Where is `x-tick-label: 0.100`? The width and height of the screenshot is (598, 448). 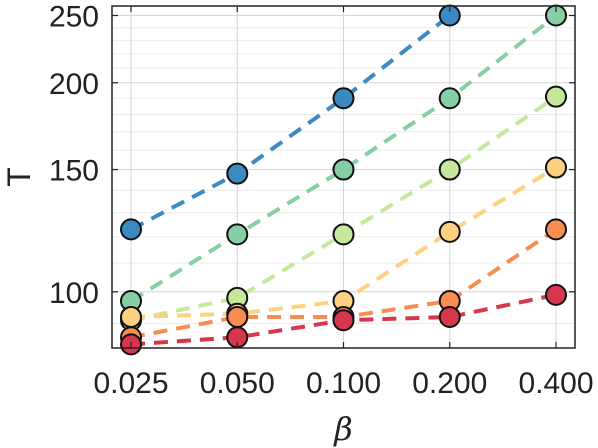
x-tick-label: 0.100 is located at coordinates (343, 383).